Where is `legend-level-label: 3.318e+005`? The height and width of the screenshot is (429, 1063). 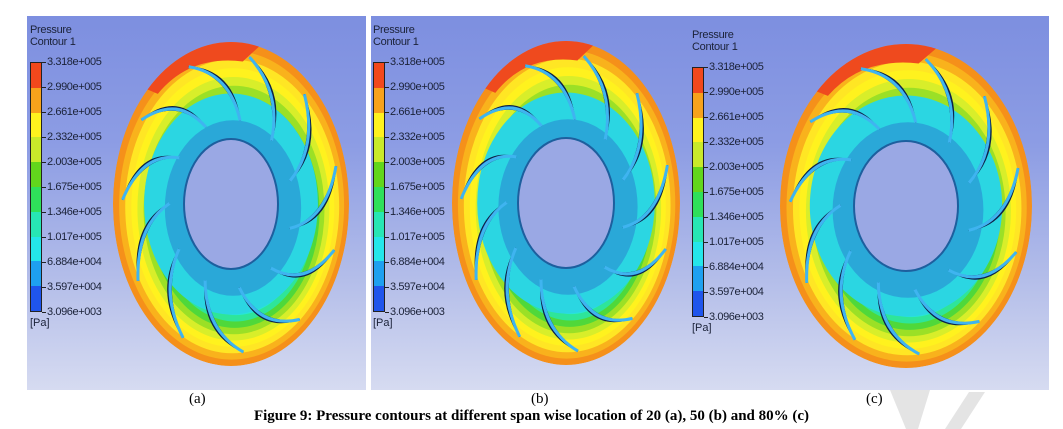 legend-level-label: 3.318e+005 is located at coordinates (736, 67).